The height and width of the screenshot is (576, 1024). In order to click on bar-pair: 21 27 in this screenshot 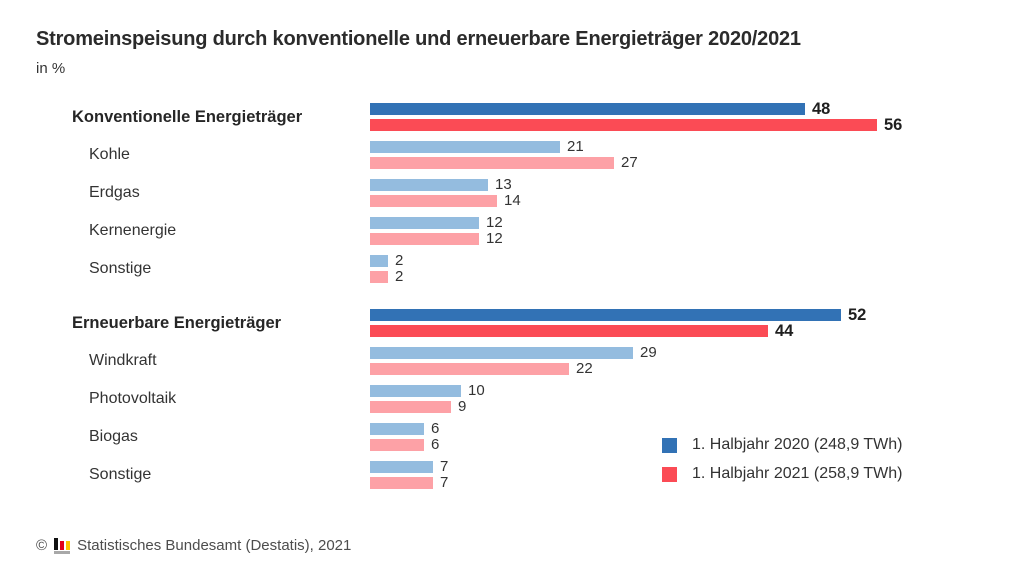, I will do `click(504, 154)`.